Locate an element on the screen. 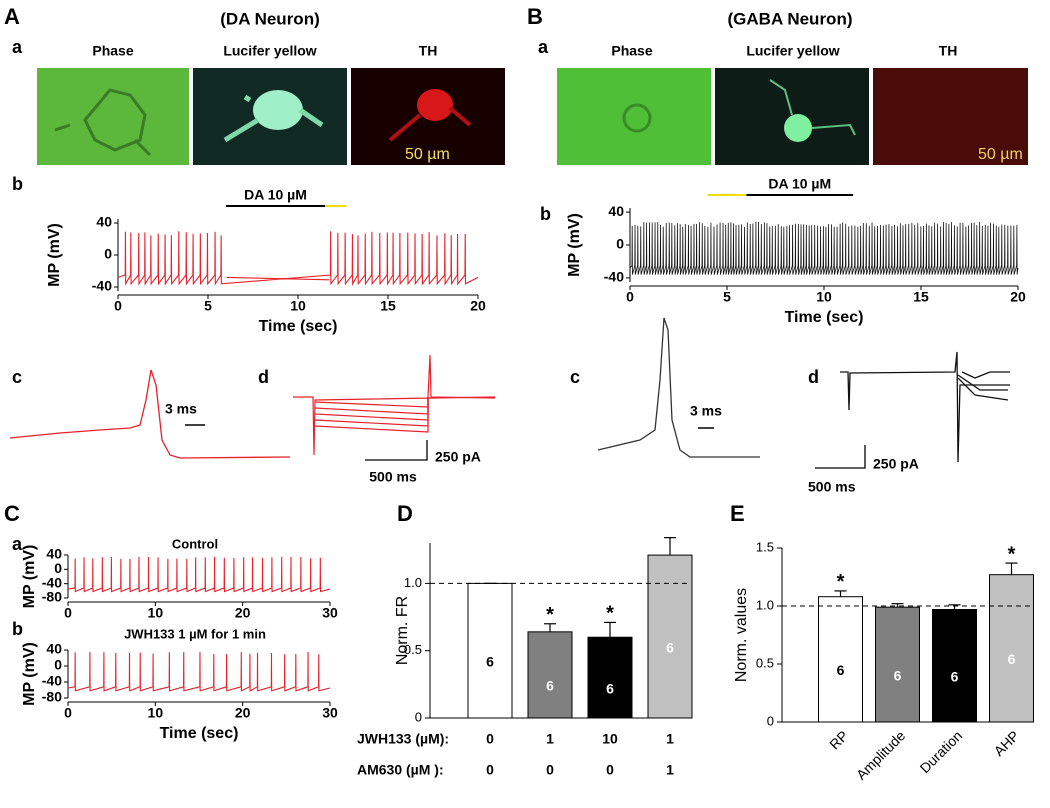 The height and width of the screenshot is (808, 1050). row-label: JWH133 (µM): is located at coordinates (403, 739).